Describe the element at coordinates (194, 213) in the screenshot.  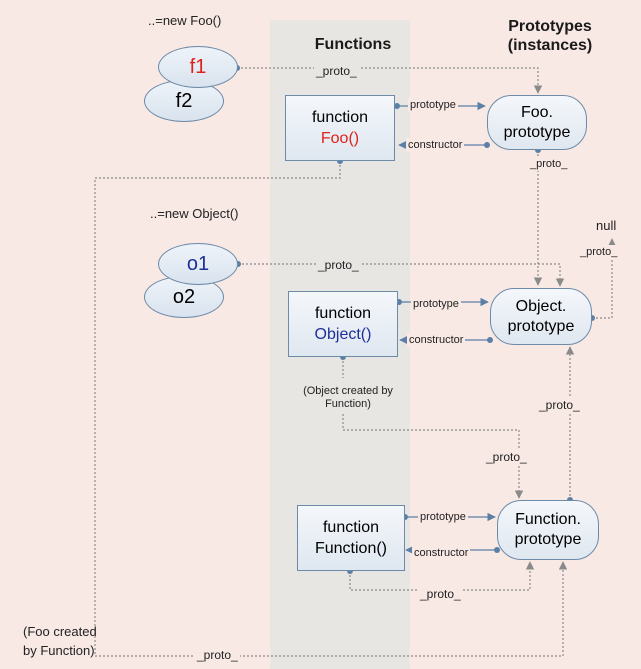
I see `new-object-note: ..=new Object()` at that location.